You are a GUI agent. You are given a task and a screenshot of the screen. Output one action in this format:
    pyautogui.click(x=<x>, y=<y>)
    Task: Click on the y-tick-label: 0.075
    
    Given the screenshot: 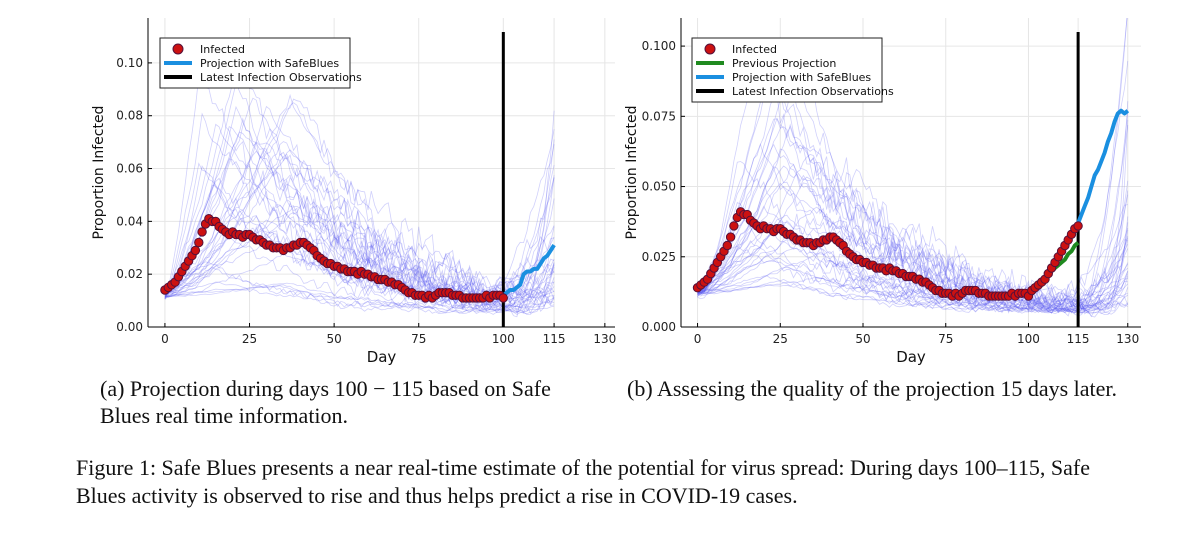 What is the action you would take?
    pyautogui.click(x=659, y=116)
    